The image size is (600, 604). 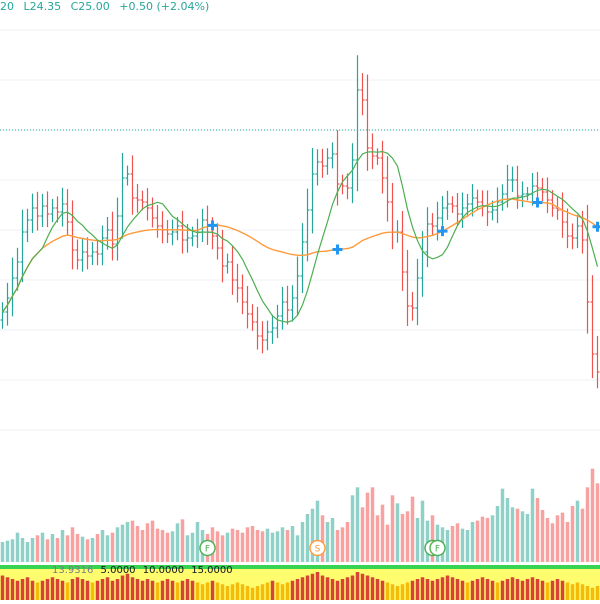 I want to click on ma-cross-marker, so click(x=338, y=250).